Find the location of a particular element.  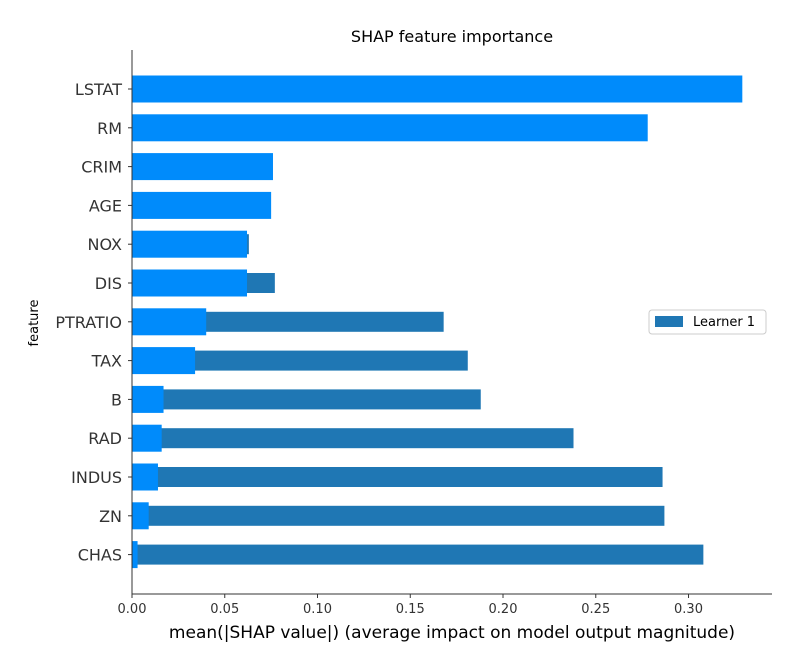

y-tick-label-crim: CRIM is located at coordinates (101, 167).